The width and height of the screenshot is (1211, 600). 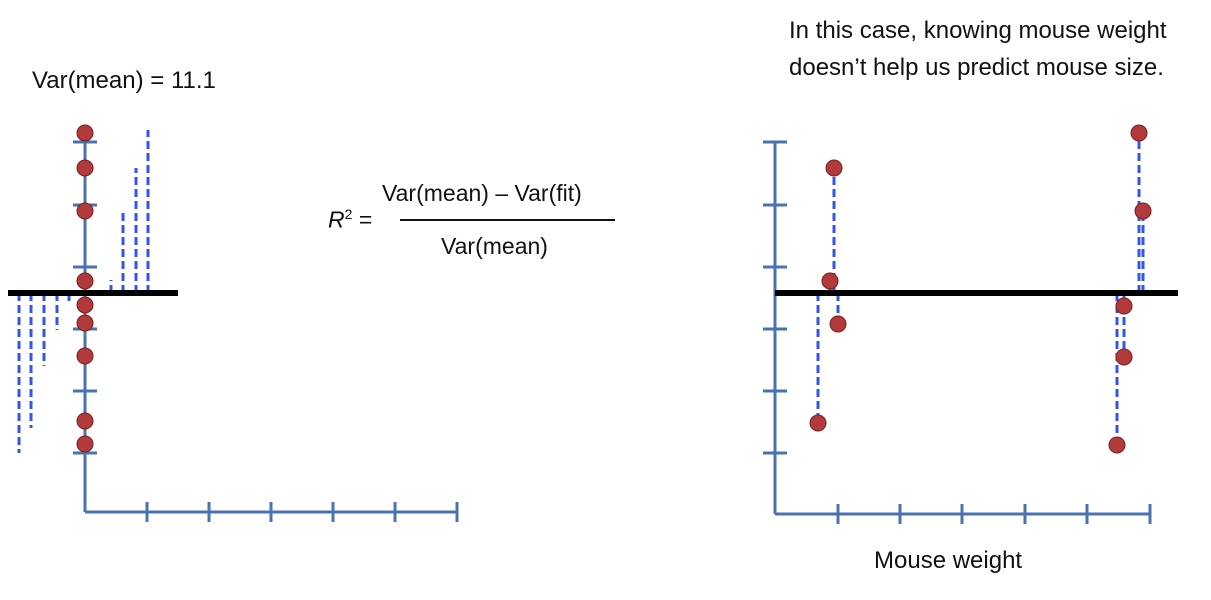 What do you see at coordinates (124, 80) in the screenshot?
I see `var-mean-label: Var(mean) = 11.1` at bounding box center [124, 80].